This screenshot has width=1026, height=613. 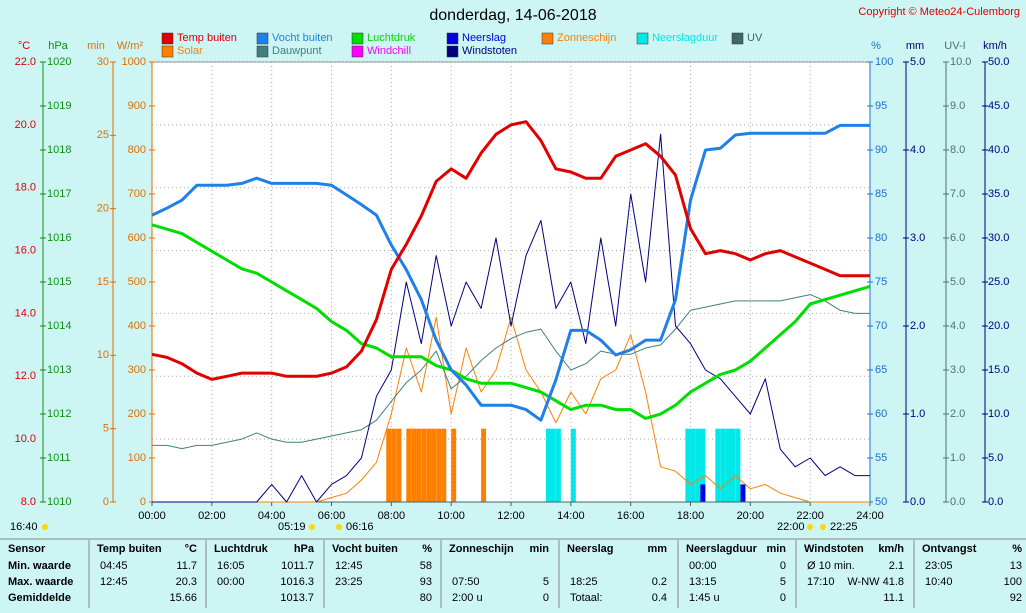 What do you see at coordinates (957, 458) in the screenshot?
I see `y-tick-label: 1.0` at bounding box center [957, 458].